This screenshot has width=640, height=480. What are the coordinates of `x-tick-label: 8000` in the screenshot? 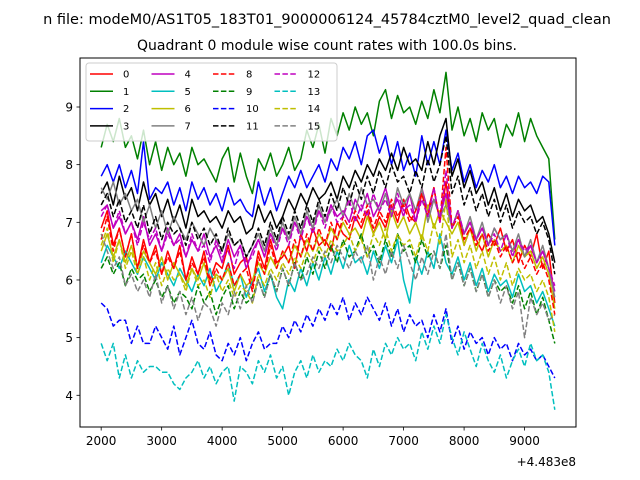 It's located at (464, 441).